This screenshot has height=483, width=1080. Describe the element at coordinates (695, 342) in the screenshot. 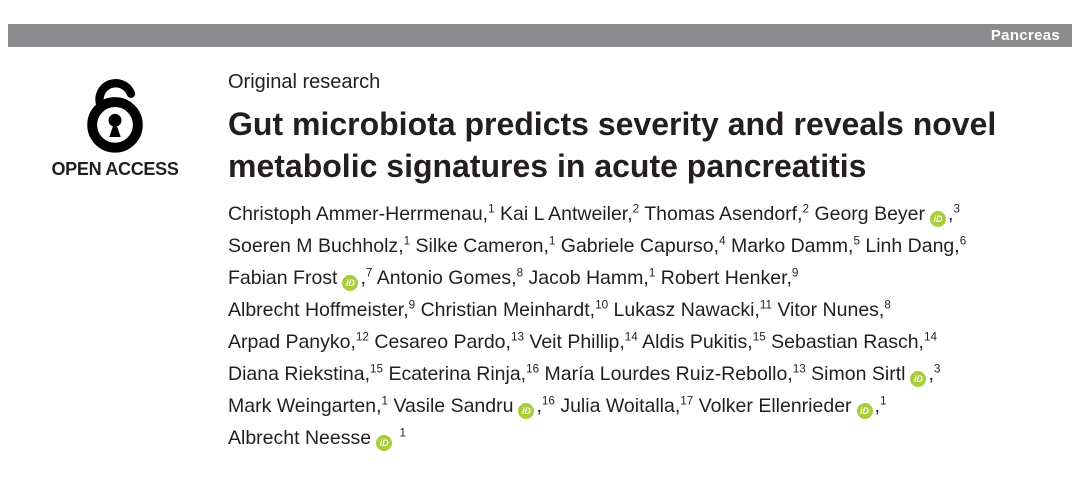

I see `author-name: Aldis Pukitis` at that location.